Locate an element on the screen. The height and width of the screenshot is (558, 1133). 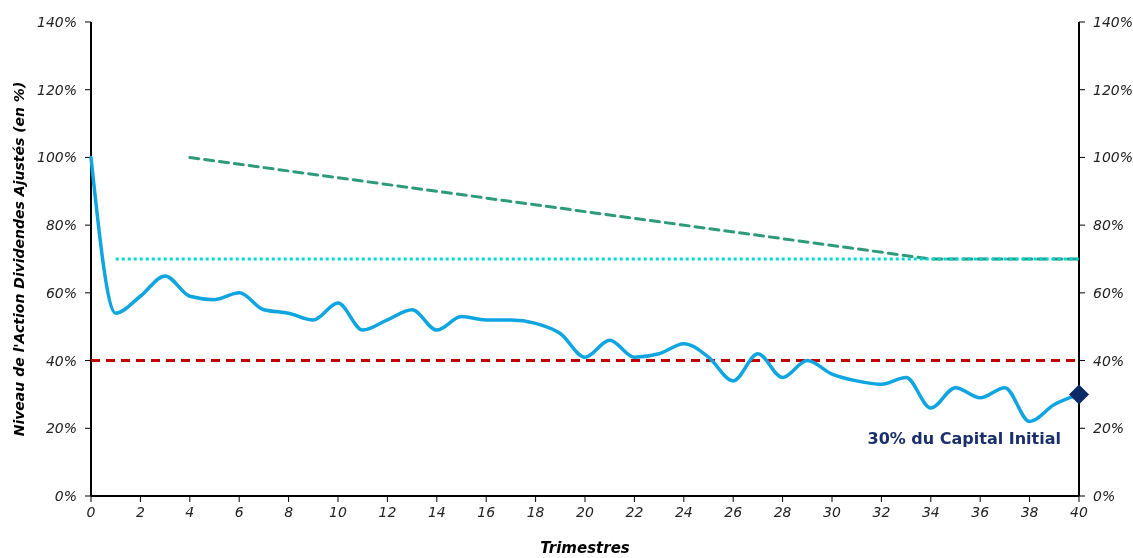
y-axis-title: Niveau de l'Action Dividendes Ajustés (en %) is located at coordinates (19, 259).